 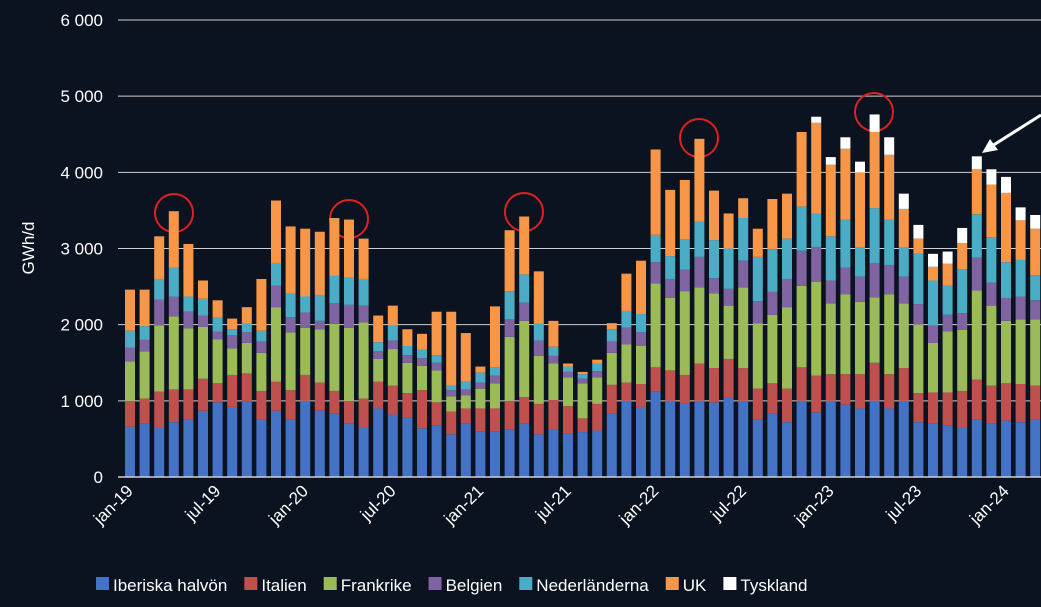 What do you see at coordinates (1016, 130) in the screenshot?
I see `arrow-line` at bounding box center [1016, 130].